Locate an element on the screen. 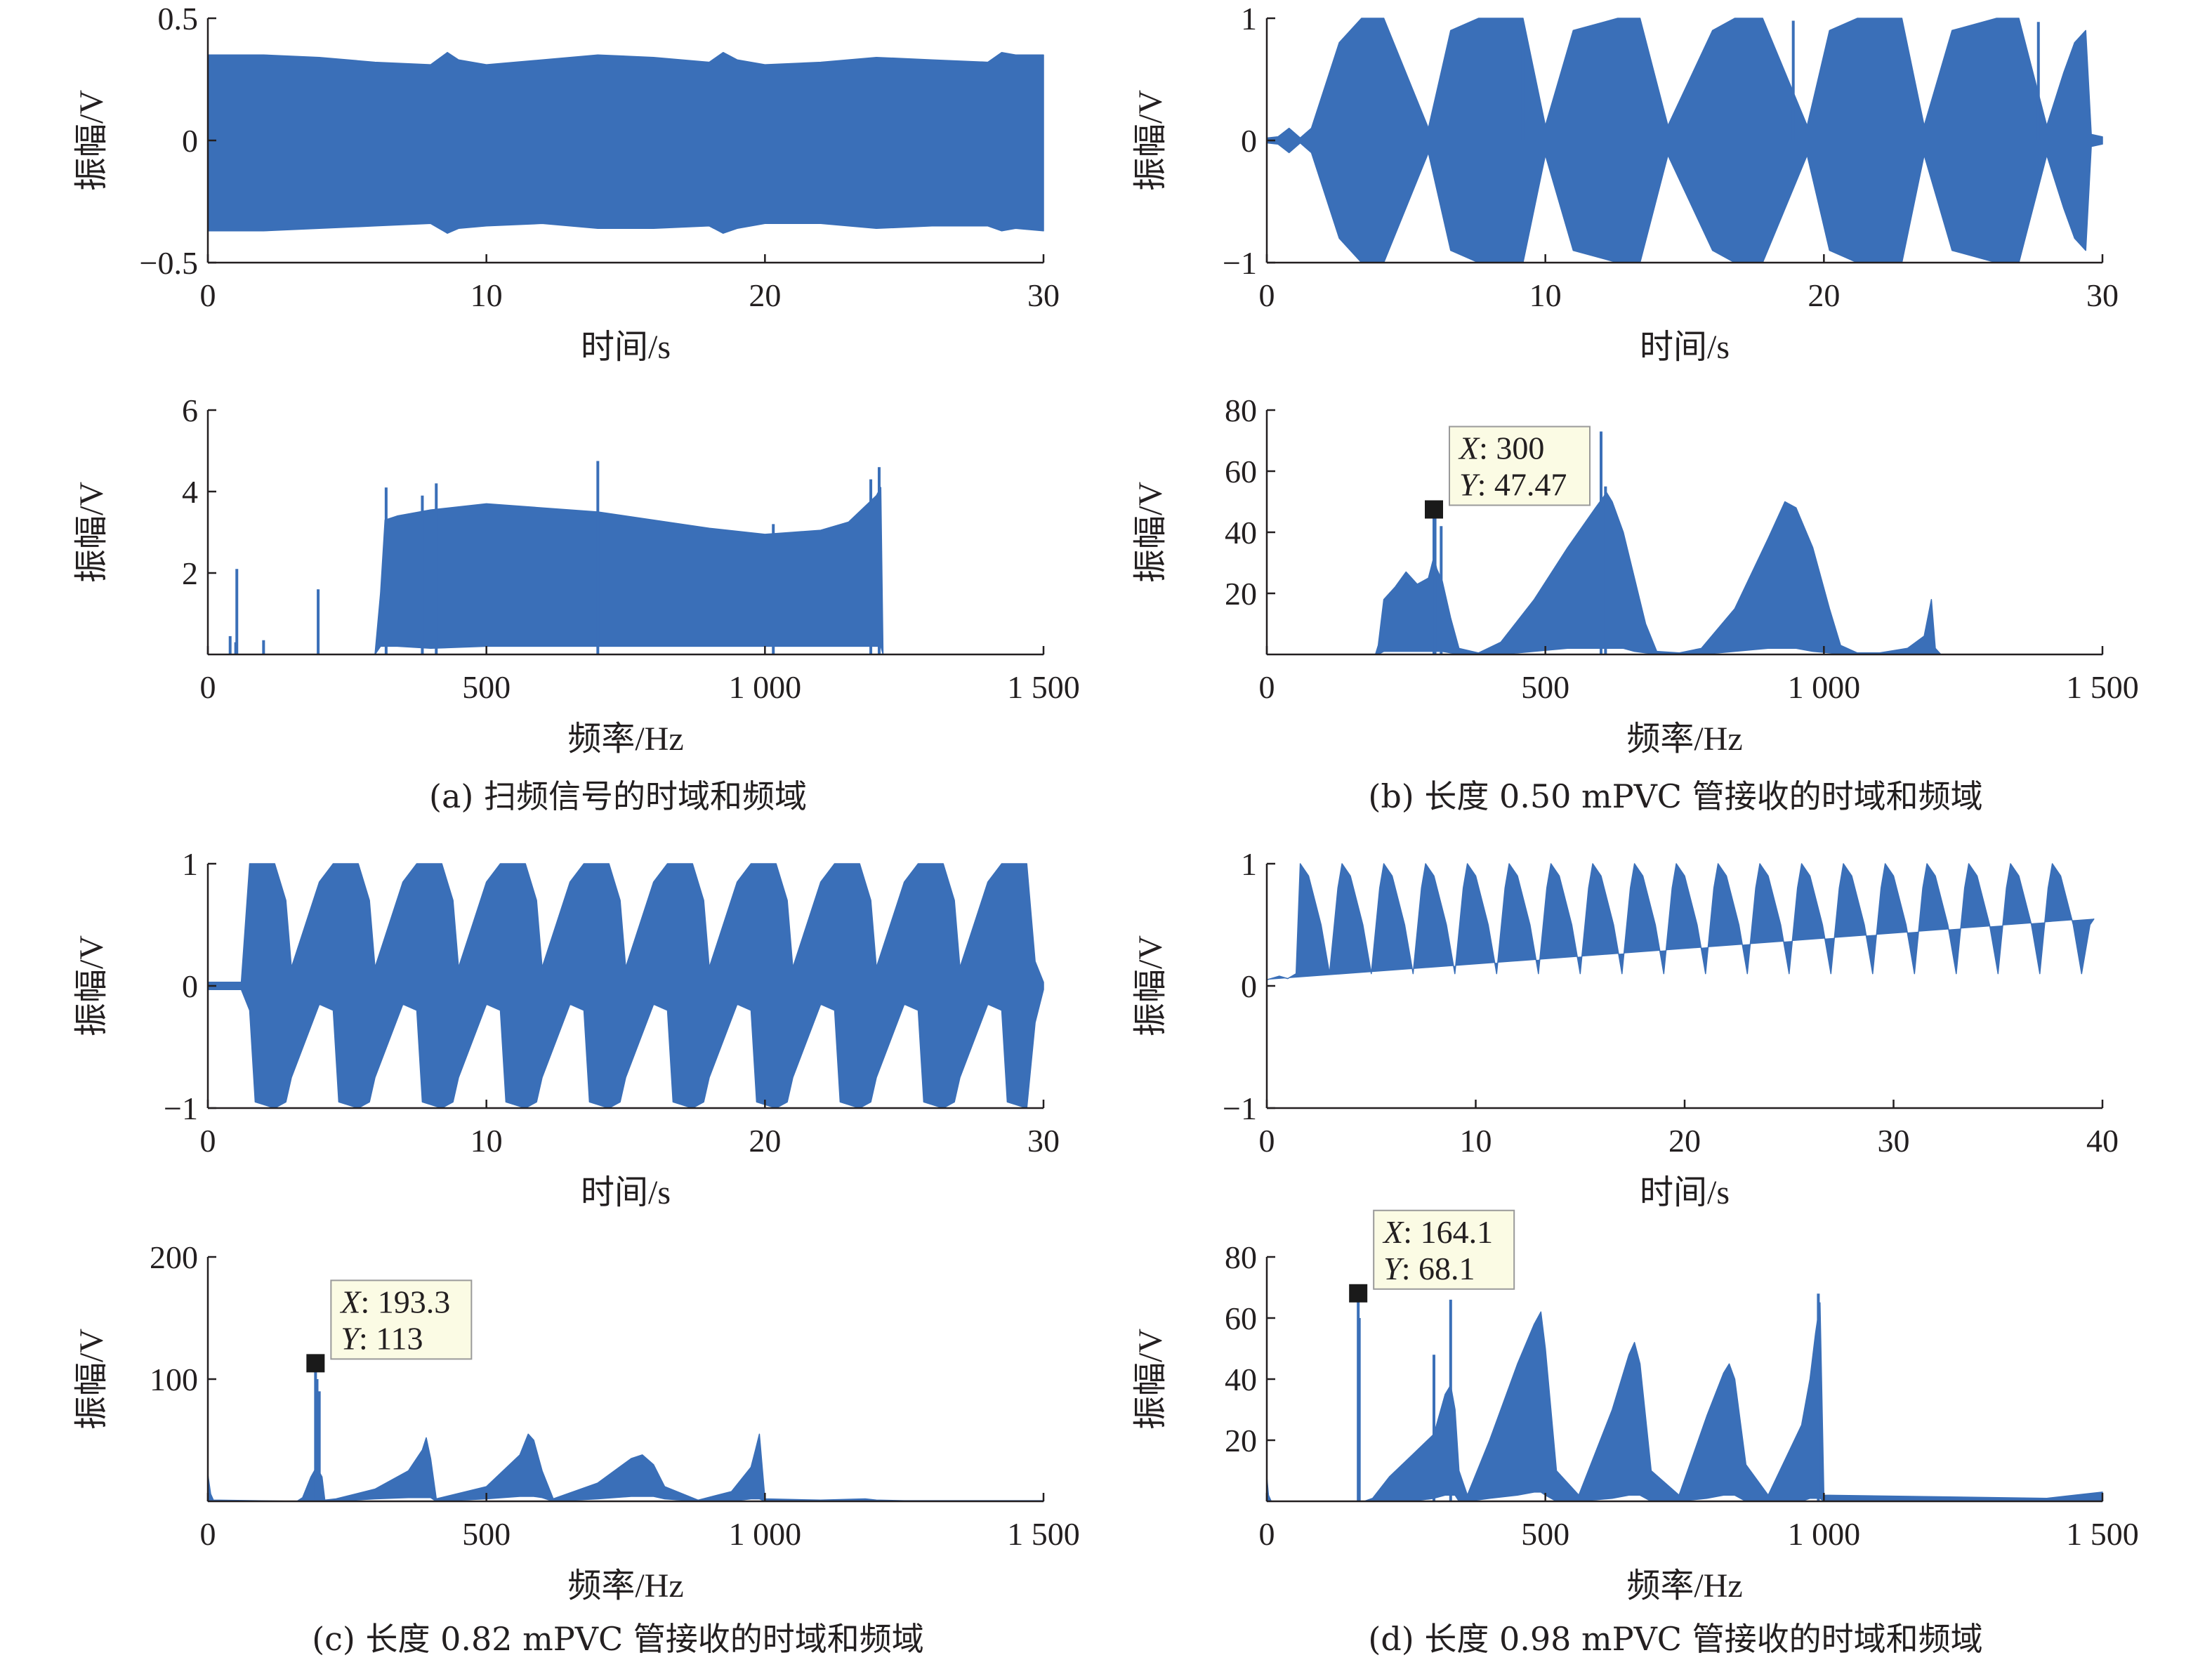 The image size is (2212, 1660). chart-a-time: 0 10 20 30−0.500.5时间/s振幅/V is located at coordinates (566, 183).